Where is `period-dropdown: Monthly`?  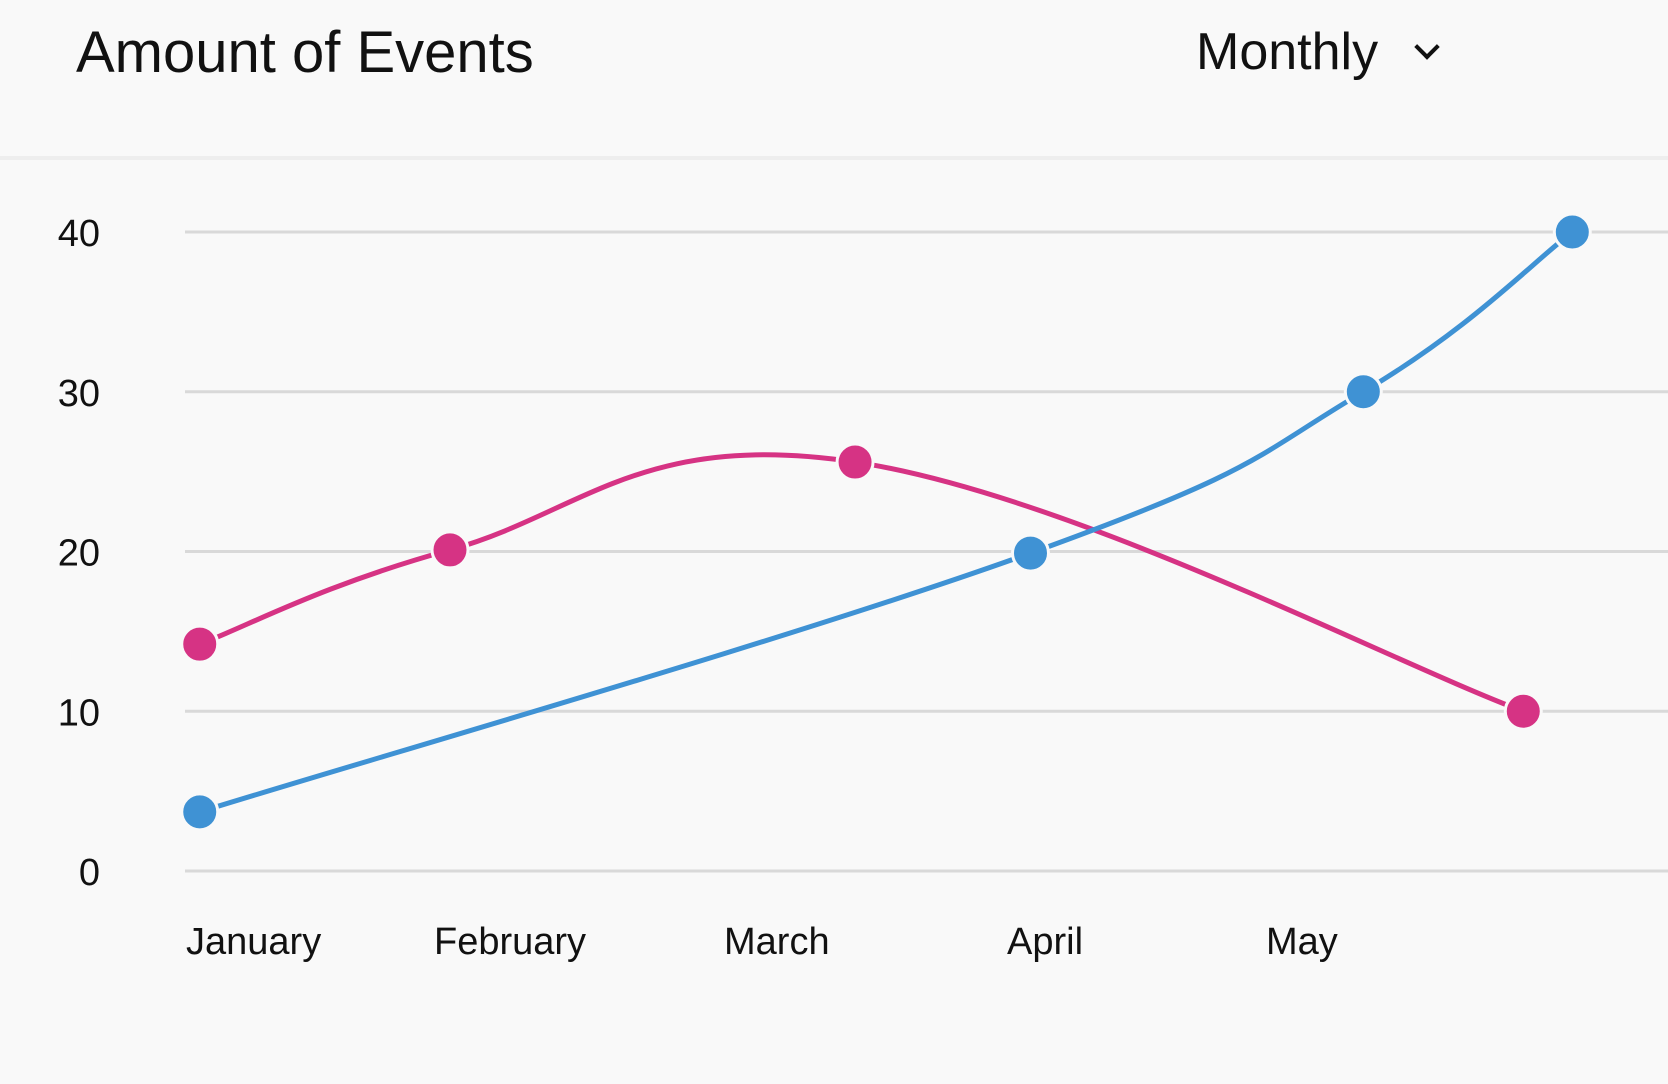
period-dropdown: Monthly is located at coordinates (1318, 52).